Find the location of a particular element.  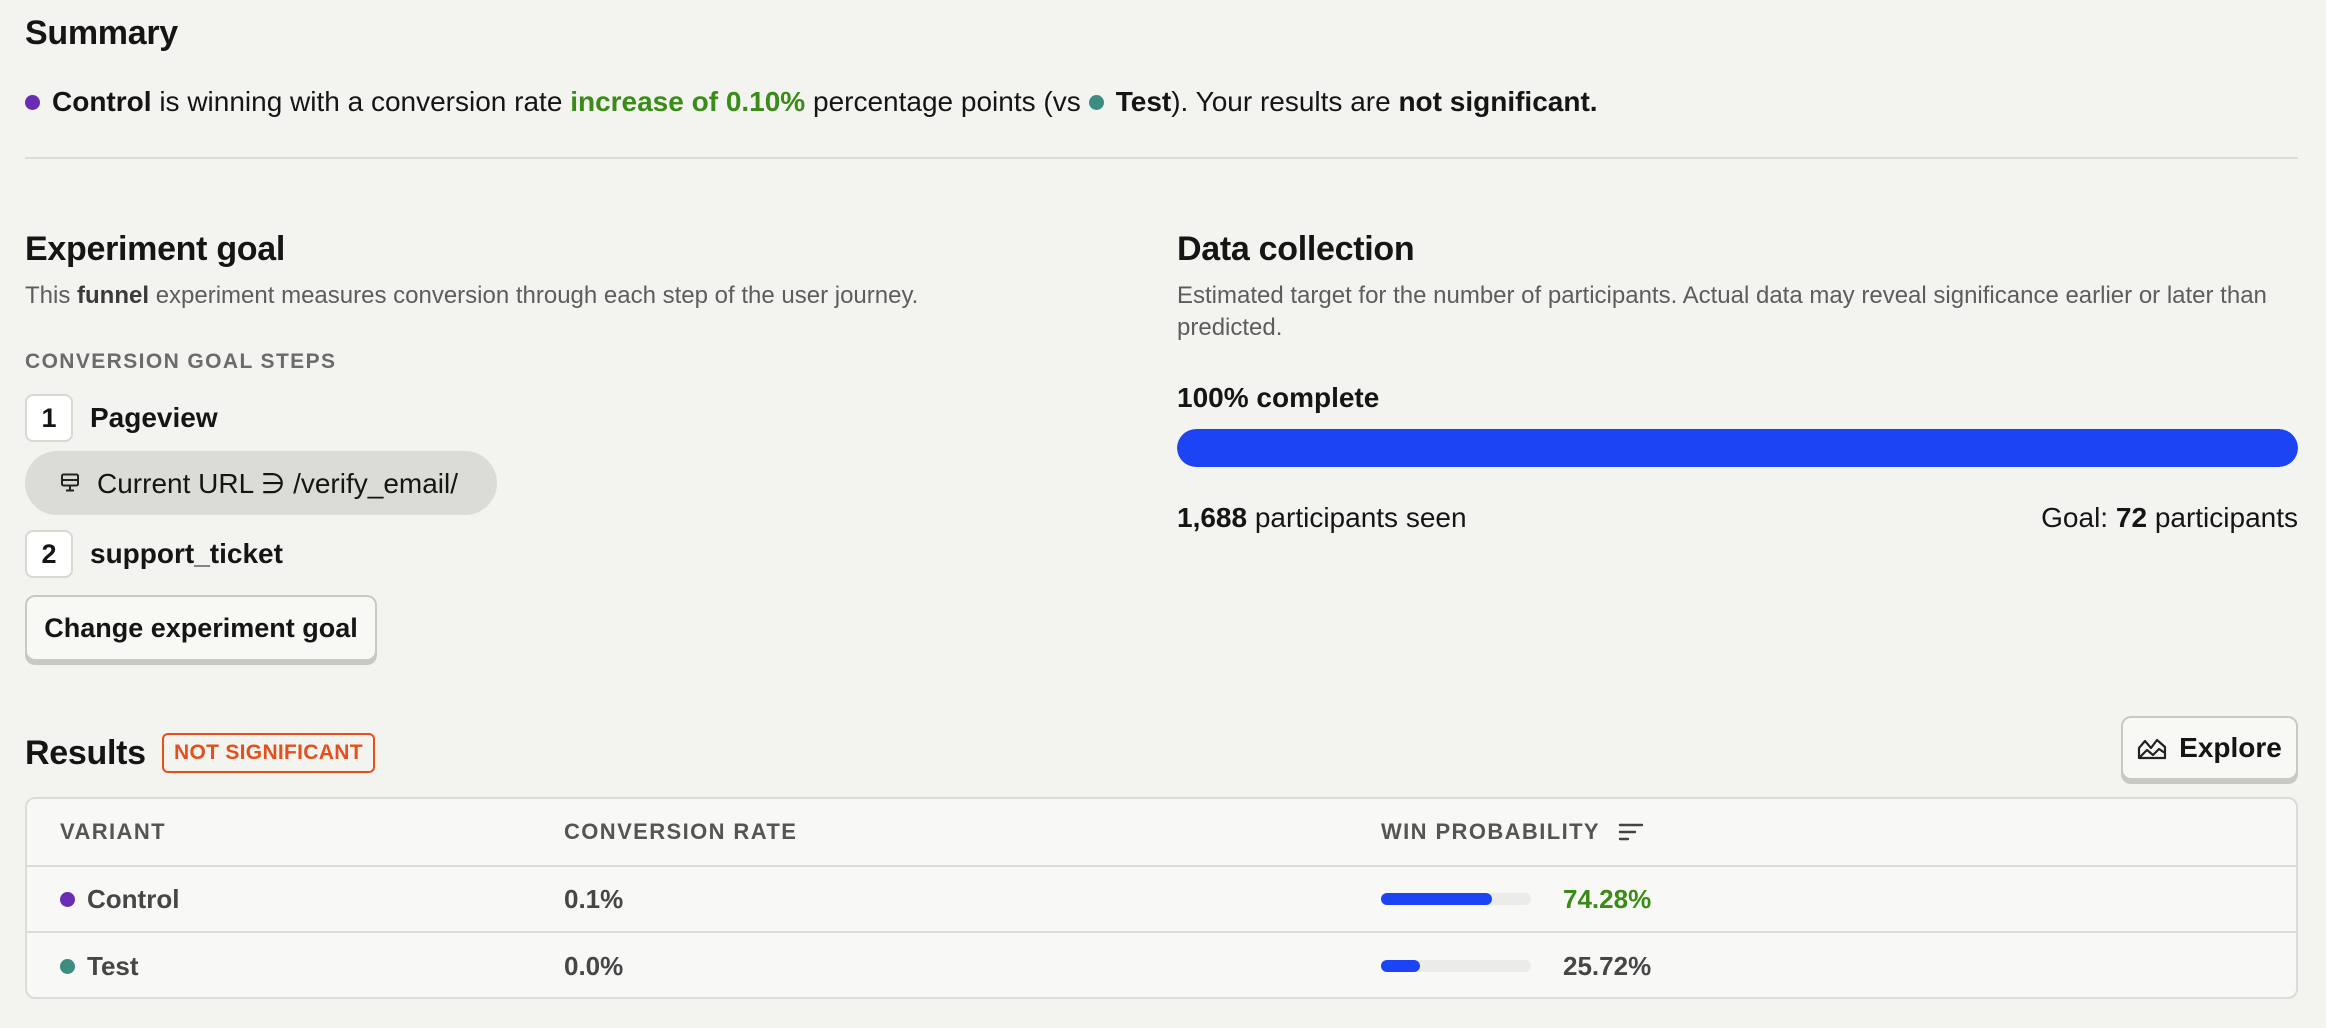

goal-suffix: participants is located at coordinates (2226, 517).